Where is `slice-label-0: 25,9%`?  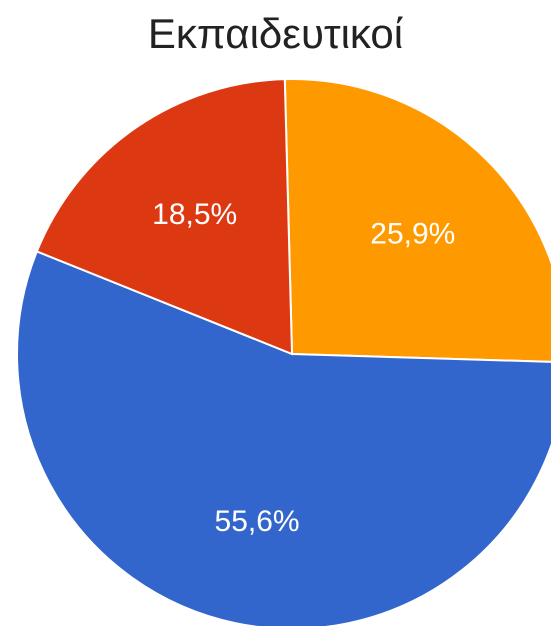 slice-label-0: 25,9% is located at coordinates (412, 234).